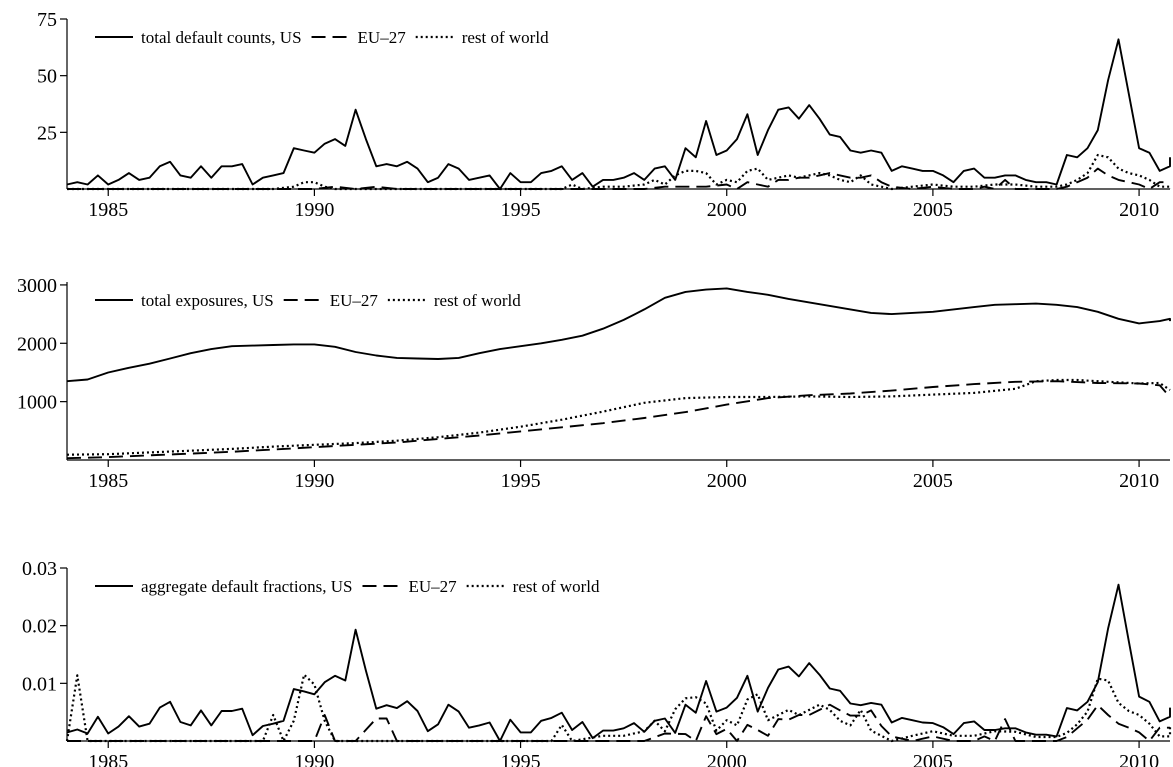 This screenshot has height=767, width=1173. I want to click on legend-label: aggregate default fractions, US, so click(246, 586).